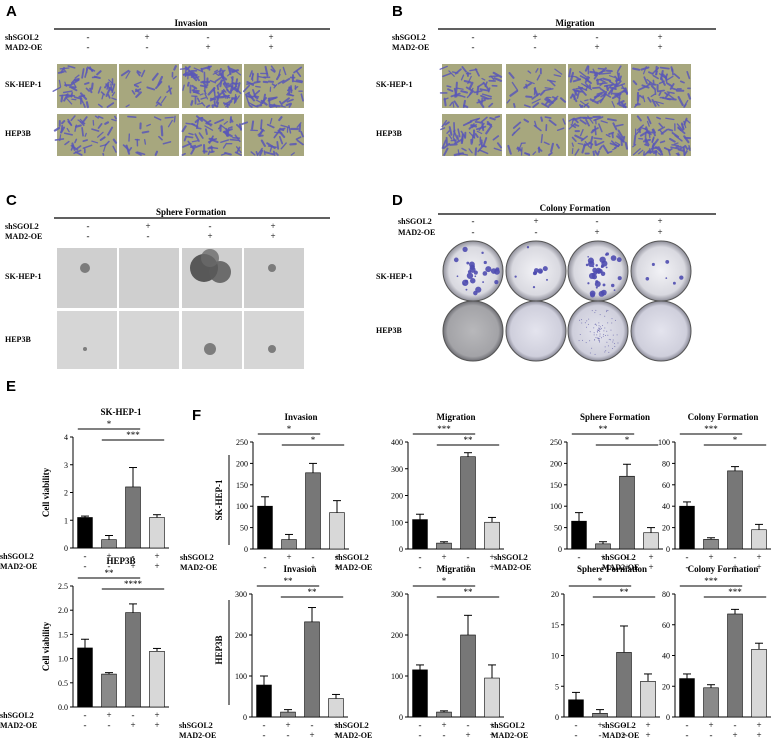 The width and height of the screenshot is (777, 746). Describe the element at coordinates (63, 683) in the screenshot. I see `y-tick-label: 0.5` at that location.